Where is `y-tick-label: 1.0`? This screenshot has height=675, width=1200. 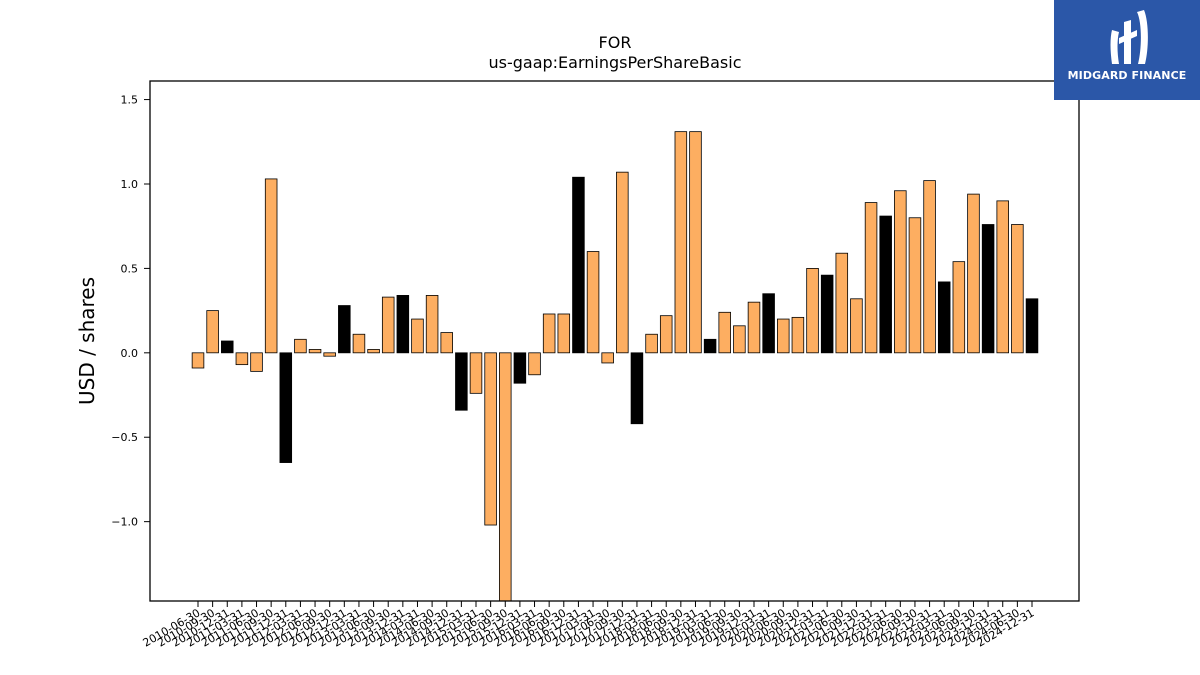
y-tick-label: 1.0 is located at coordinates (130, 184).